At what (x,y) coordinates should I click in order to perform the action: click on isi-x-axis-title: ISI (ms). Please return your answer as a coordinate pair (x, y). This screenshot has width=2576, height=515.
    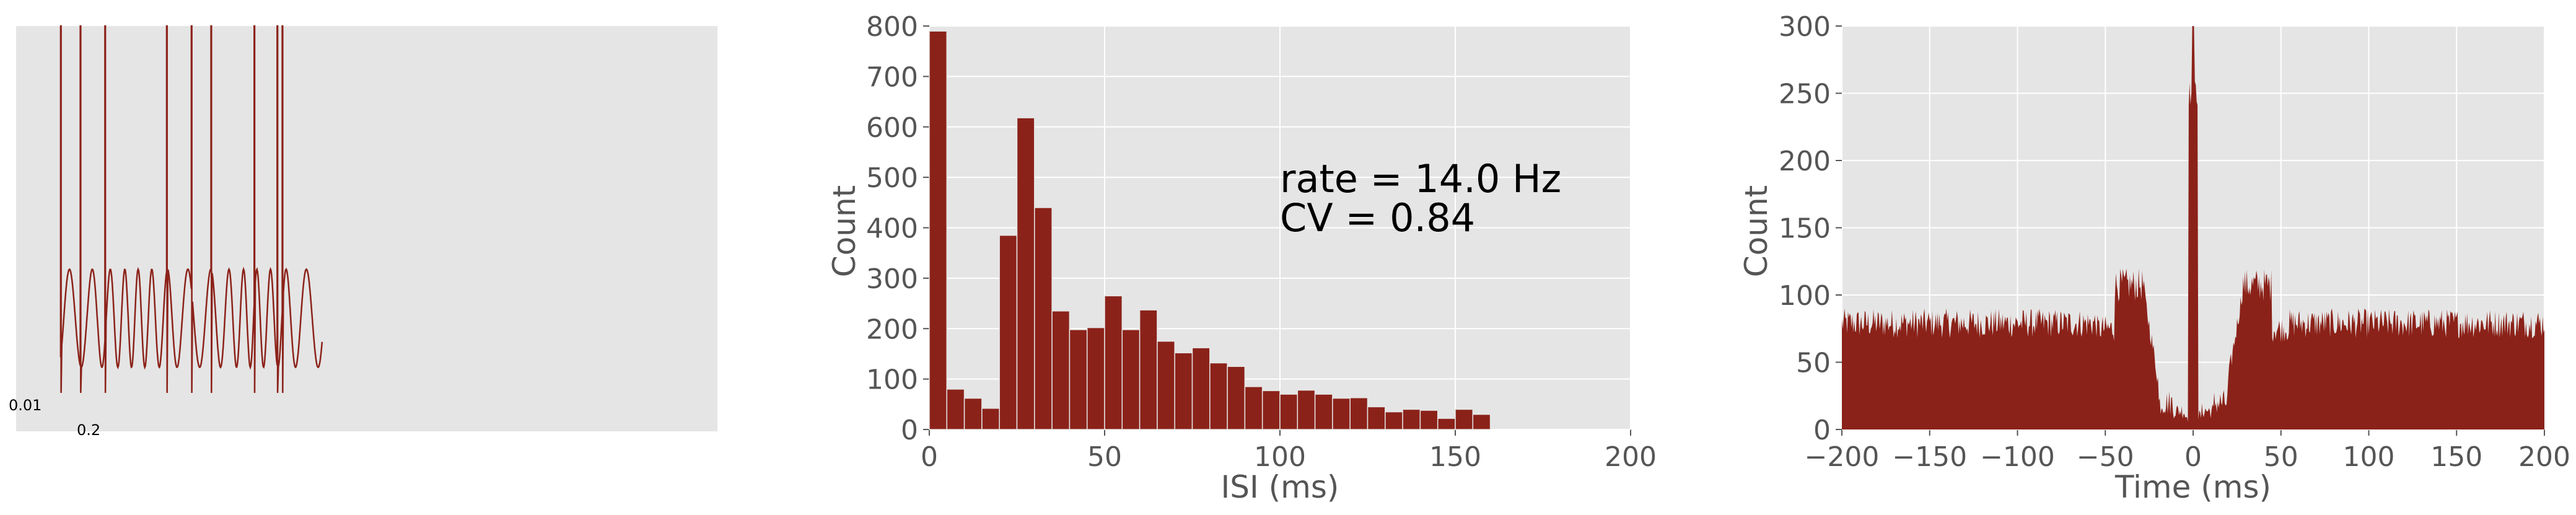
    Looking at the image, I should click on (1280, 487).